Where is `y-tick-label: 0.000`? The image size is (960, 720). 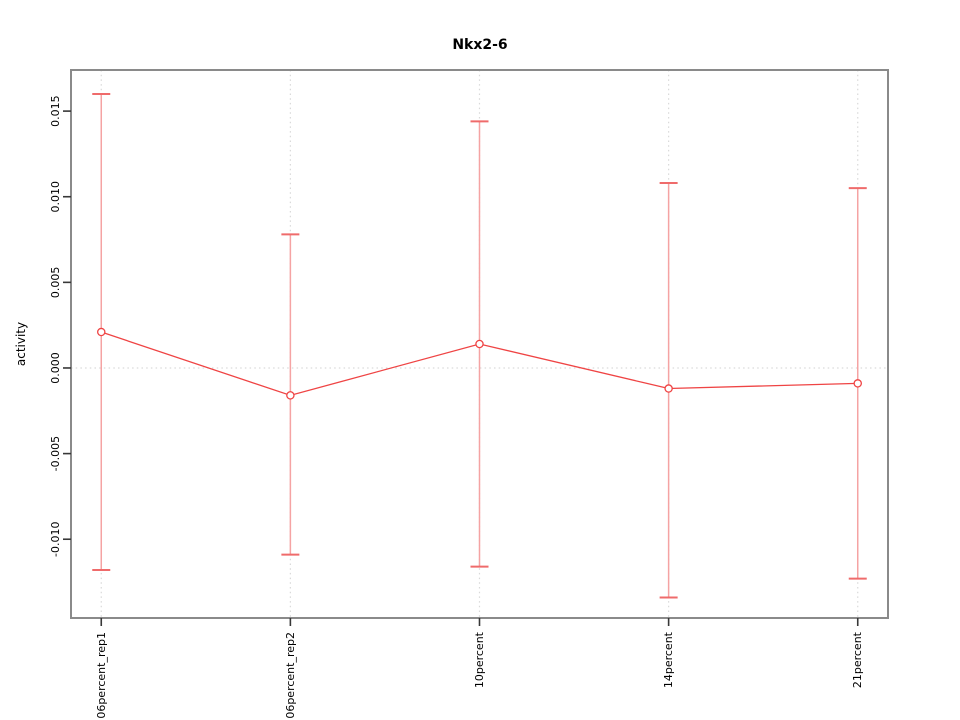 y-tick-label: 0.000 is located at coordinates (55, 368).